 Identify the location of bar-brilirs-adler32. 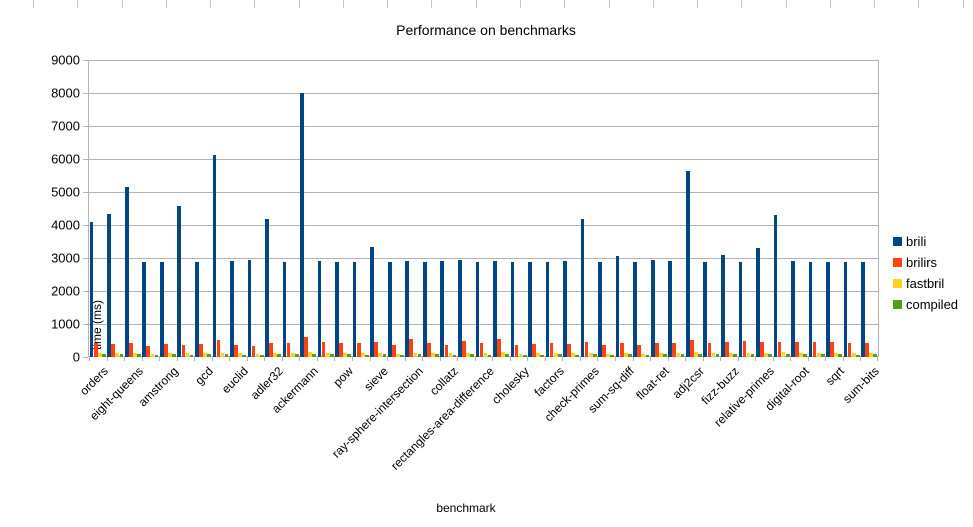
(271, 349).